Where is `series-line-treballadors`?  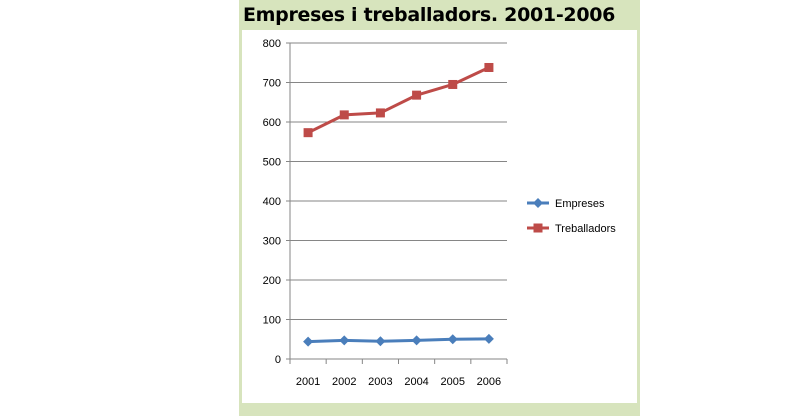 series-line-treballadors is located at coordinates (398, 100).